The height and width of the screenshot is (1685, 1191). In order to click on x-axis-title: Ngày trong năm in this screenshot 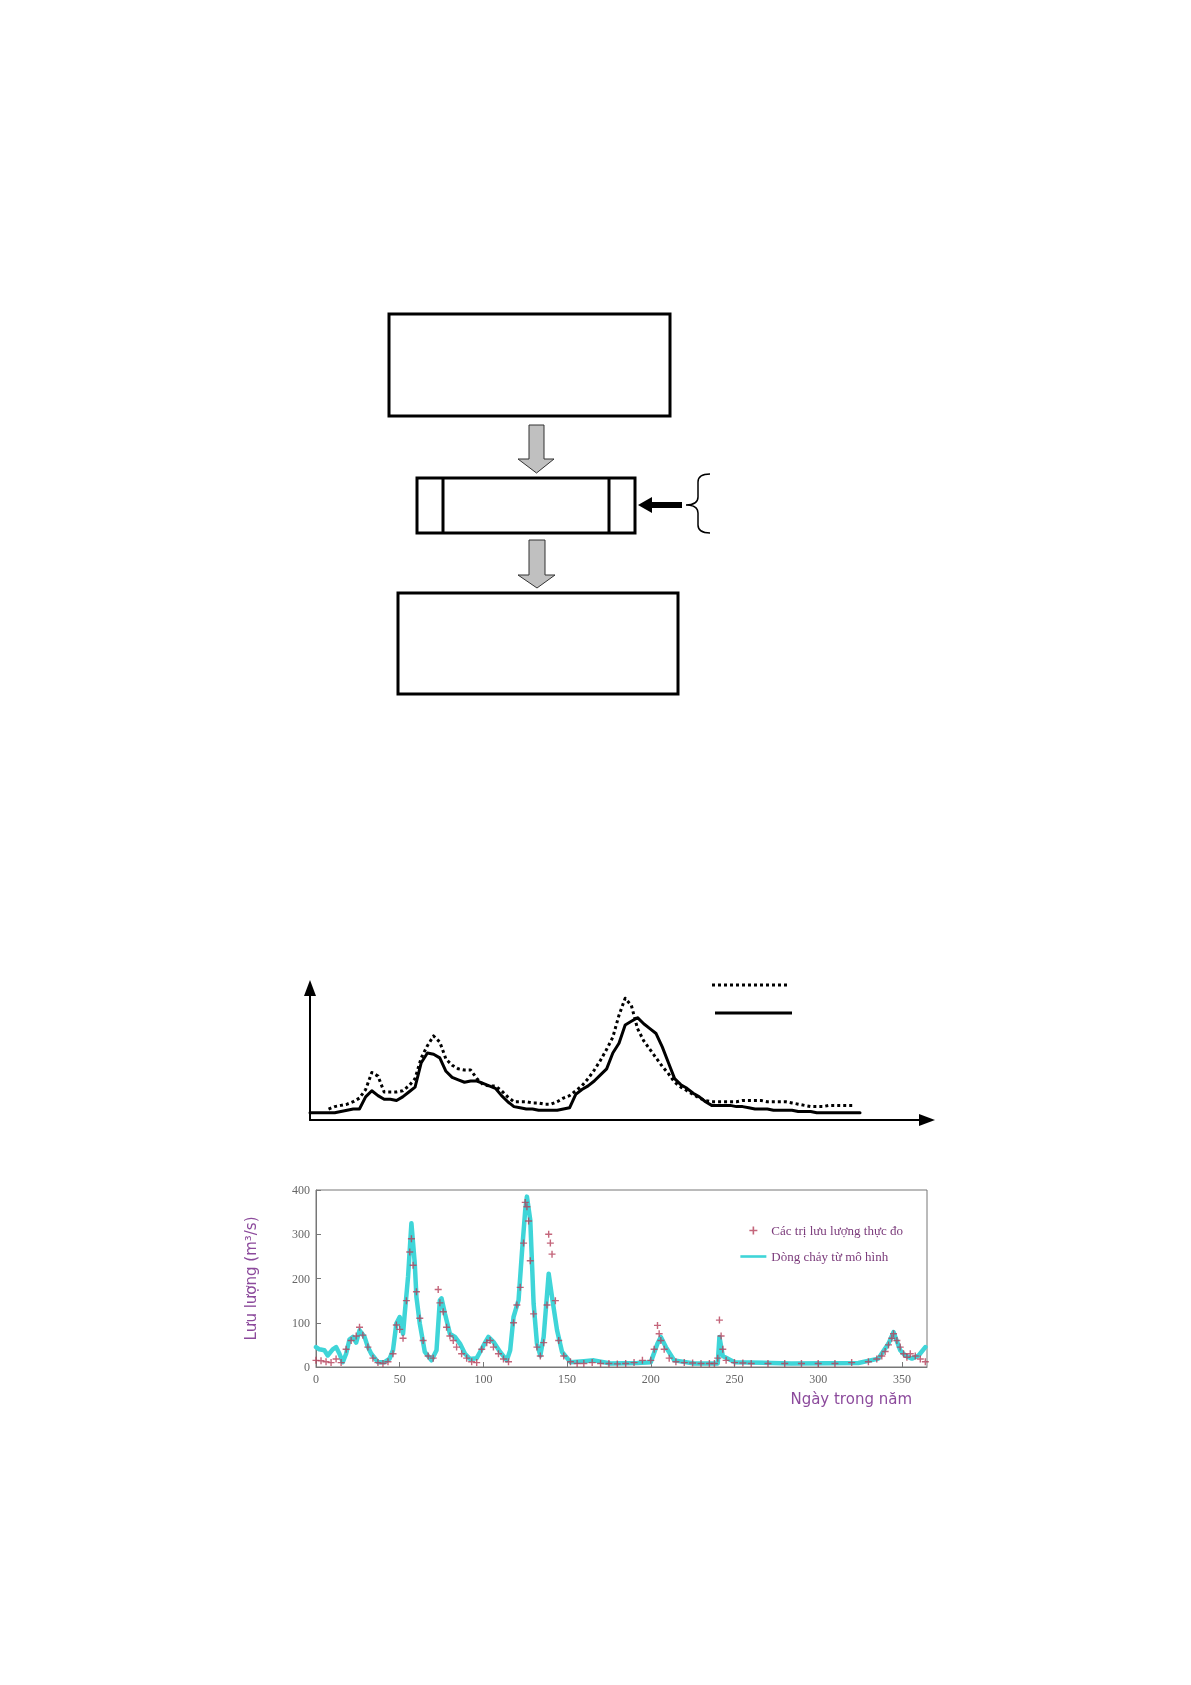, I will do `click(851, 1398)`.